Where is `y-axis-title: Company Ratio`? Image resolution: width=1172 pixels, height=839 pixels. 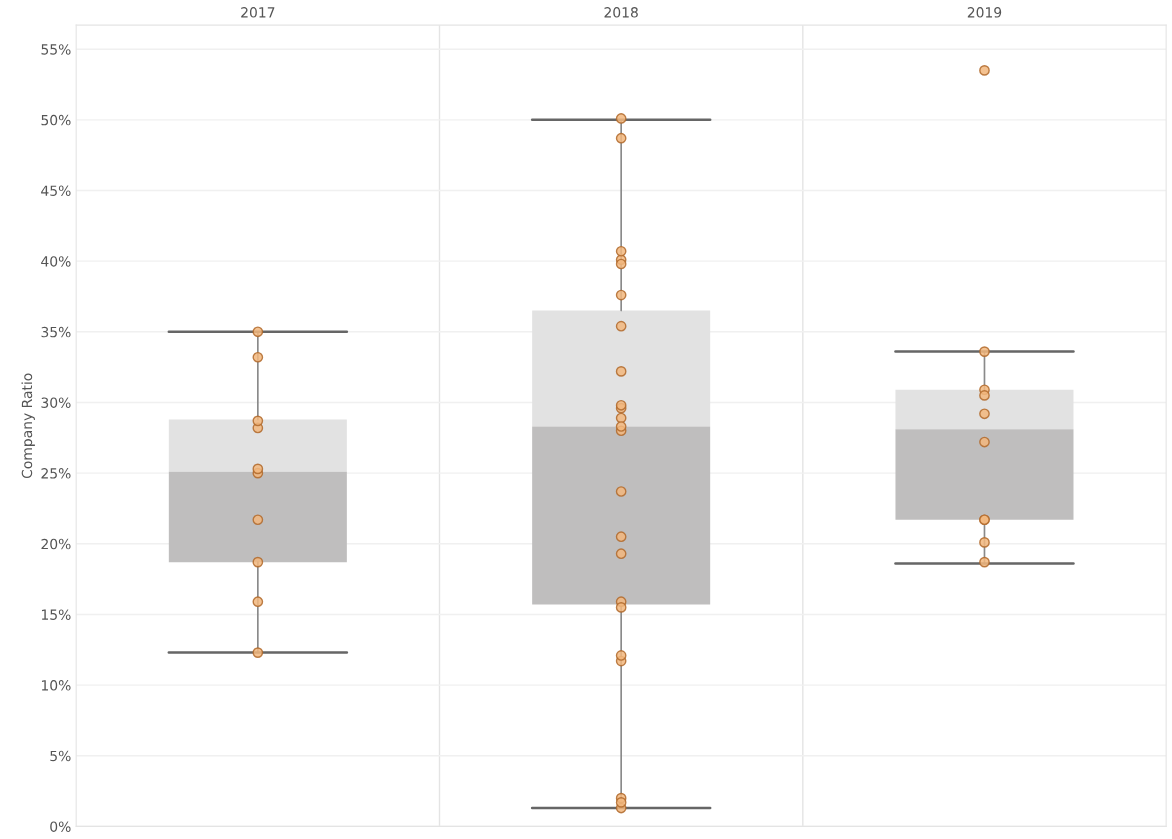
y-axis-title: Company Ratio is located at coordinates (28, 426).